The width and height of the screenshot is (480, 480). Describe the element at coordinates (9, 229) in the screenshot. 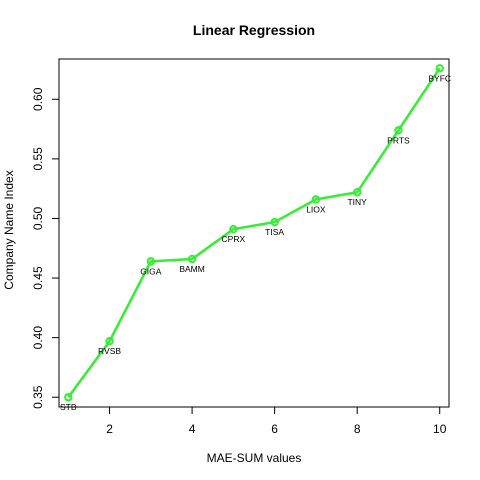

I see `y-axis-label: Company Name Index` at that location.